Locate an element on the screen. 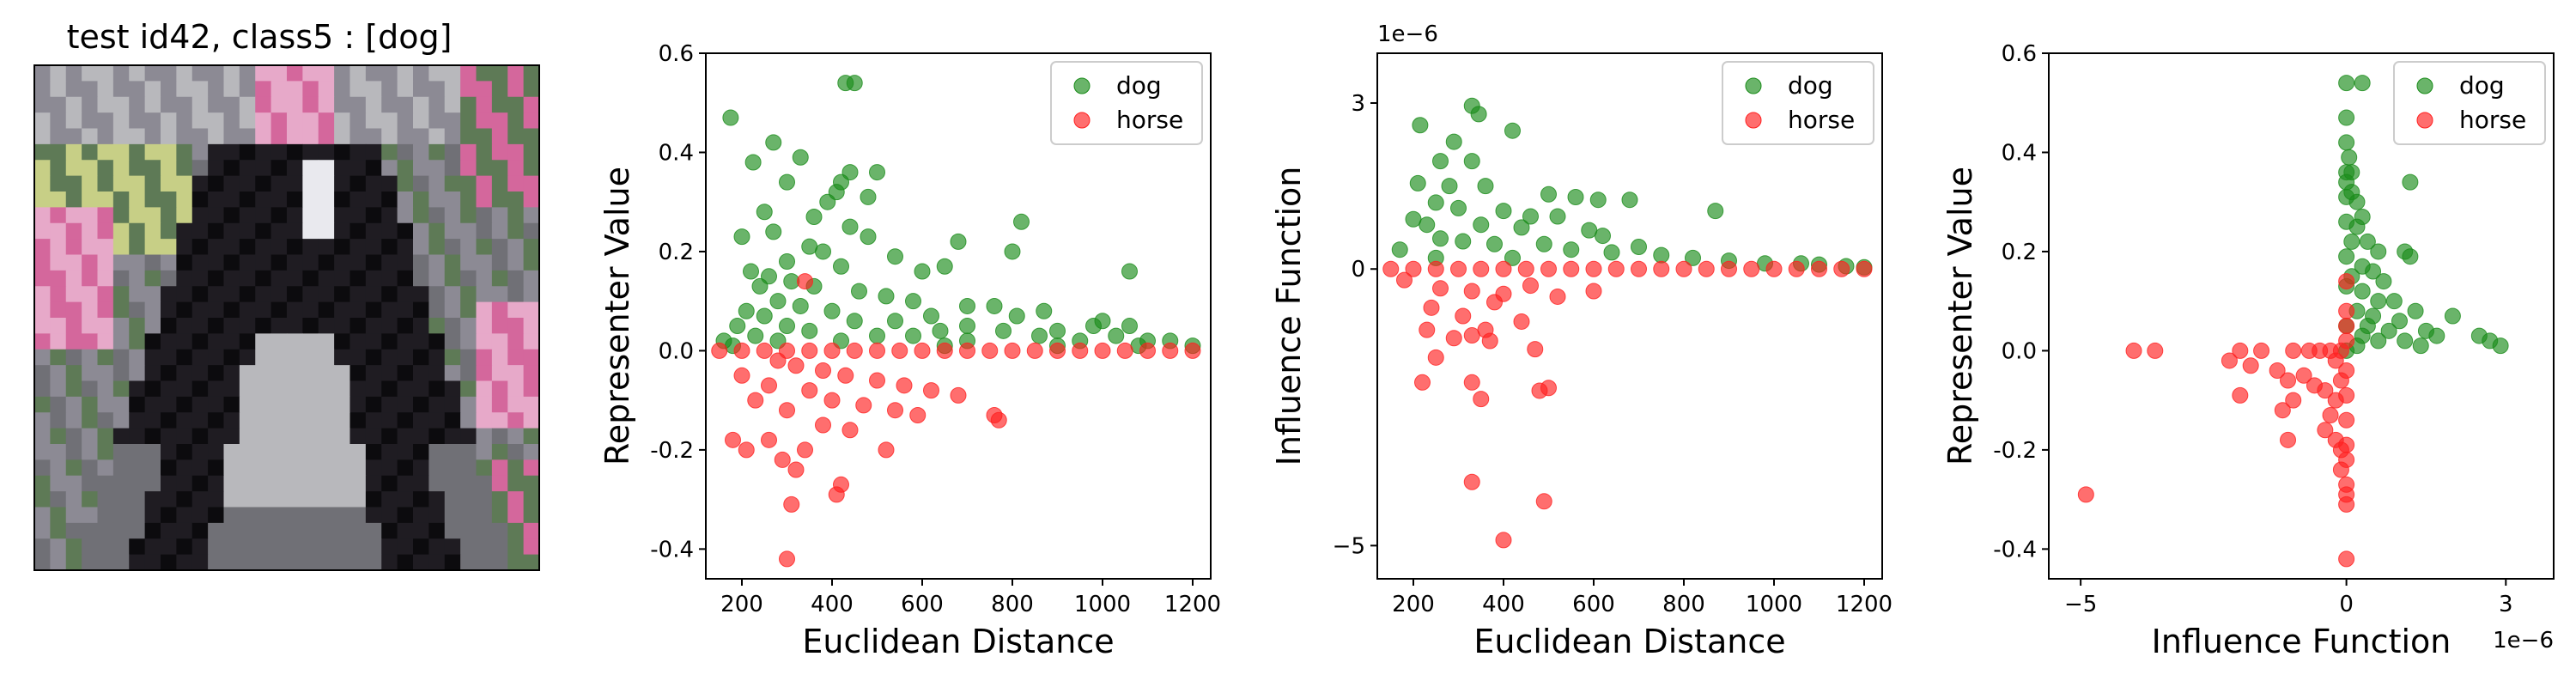  legend: dog horse is located at coordinates (1798, 103).